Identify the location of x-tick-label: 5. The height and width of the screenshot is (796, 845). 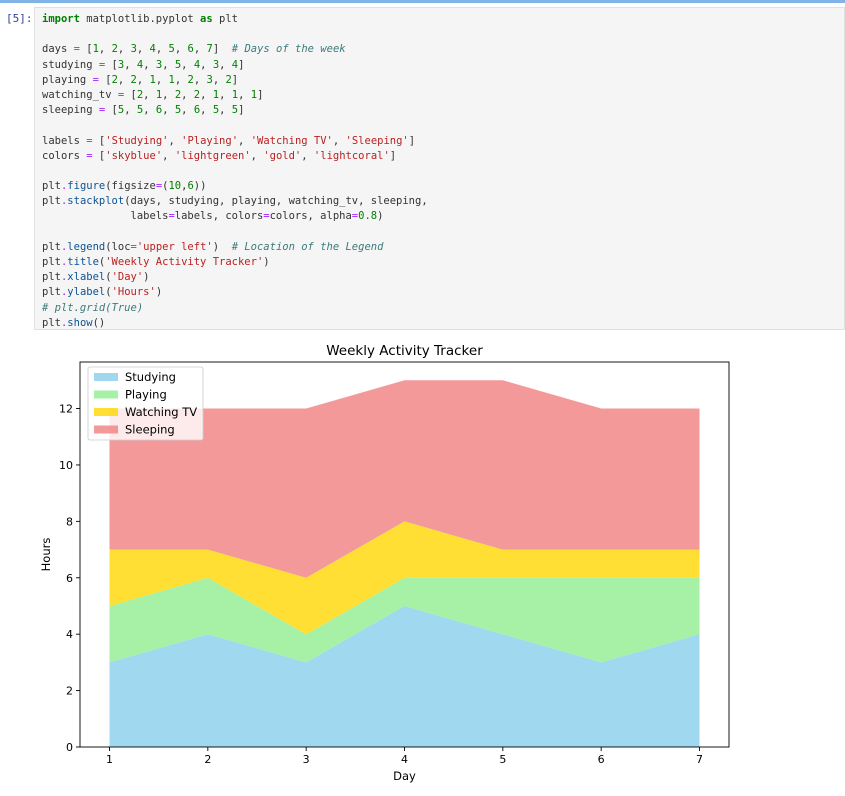
(502, 759).